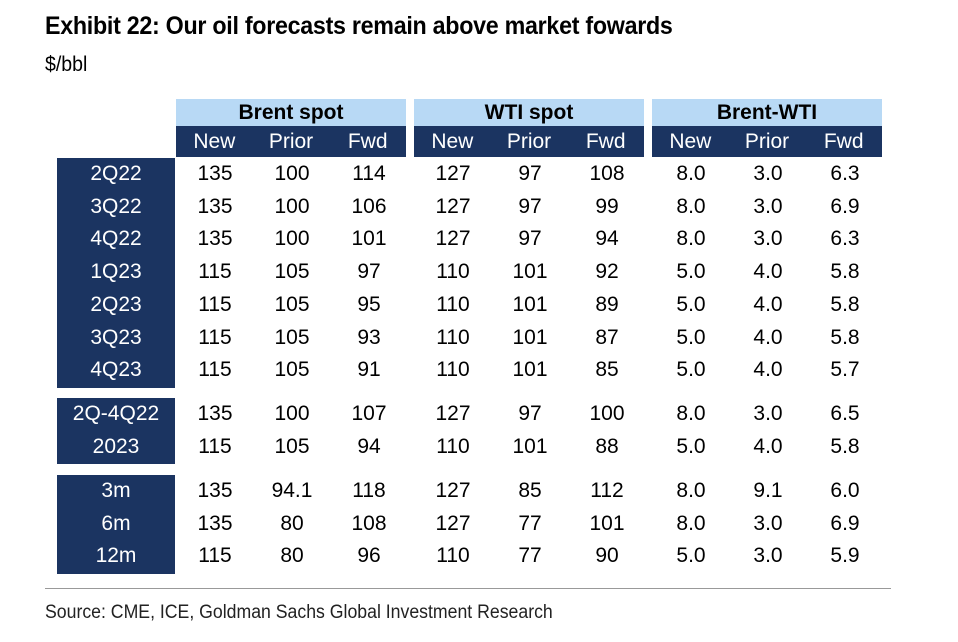  I want to click on row-label: 2Q23, so click(116, 304).